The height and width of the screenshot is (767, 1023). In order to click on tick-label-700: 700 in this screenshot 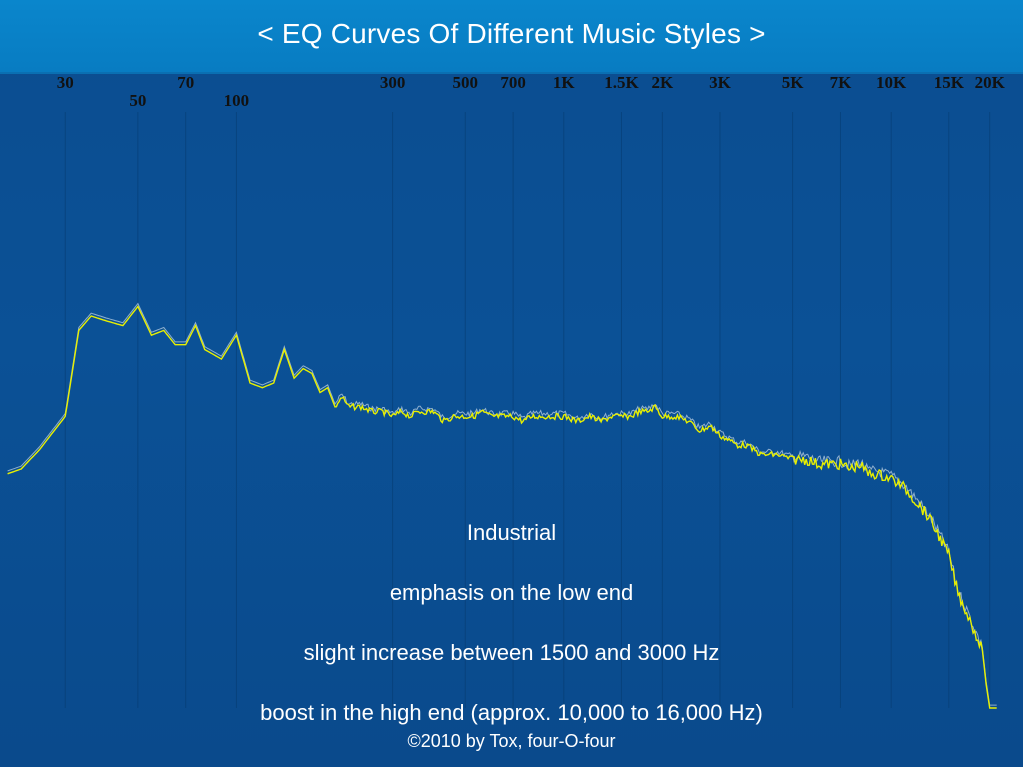, I will do `click(513, 82)`.